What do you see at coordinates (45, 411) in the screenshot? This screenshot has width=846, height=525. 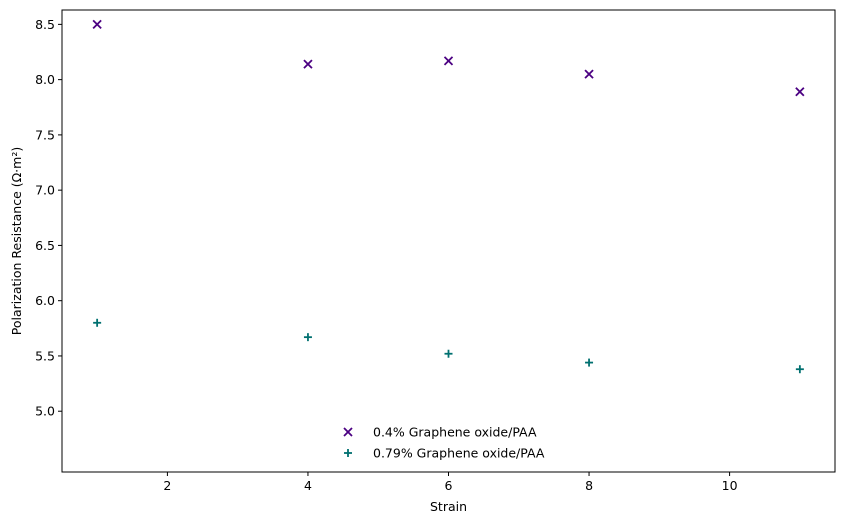 I see `y-tick-label: 5.0` at bounding box center [45, 411].